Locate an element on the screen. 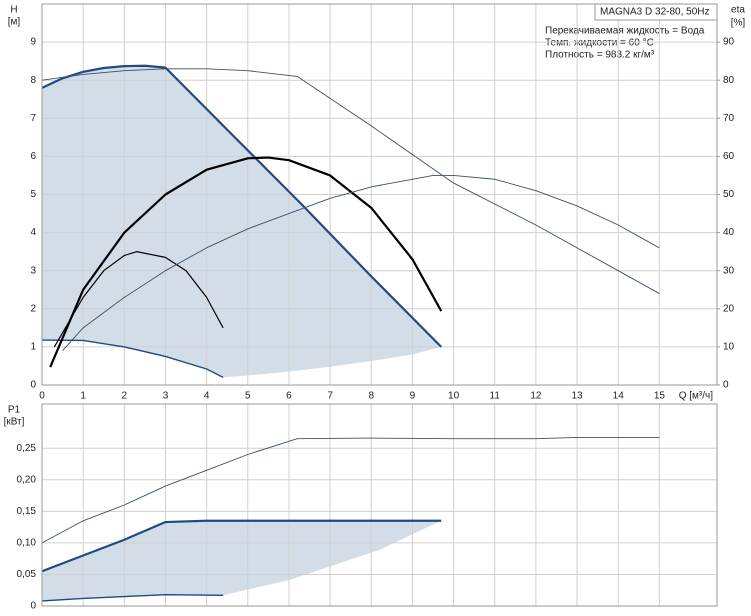  y2-tick-label: 90 is located at coordinates (729, 42).